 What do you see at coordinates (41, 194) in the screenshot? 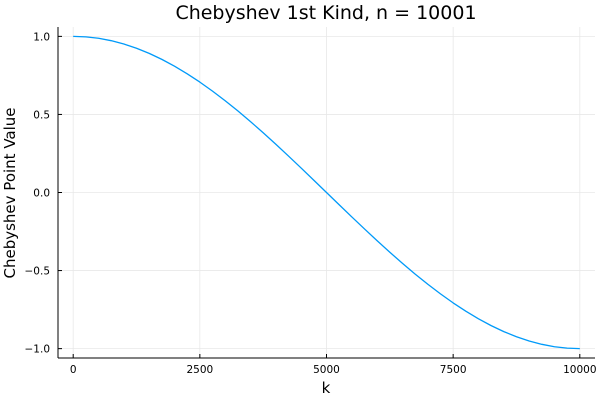
I see `y-tick-label-2: 0.0` at bounding box center [41, 194].